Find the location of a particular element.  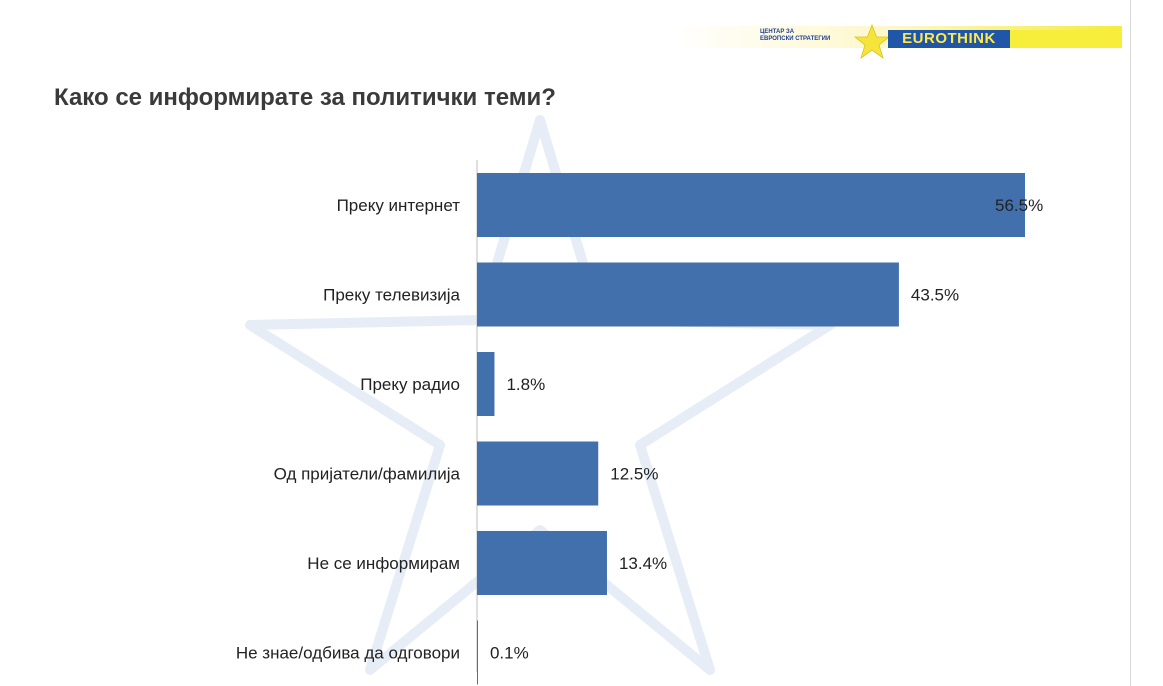

eurothink-logo: ЦЕНТАР ЗА ЕВРОПСКИ СТРАТЕГИИ EUROTHINK is located at coordinates (885, 42).